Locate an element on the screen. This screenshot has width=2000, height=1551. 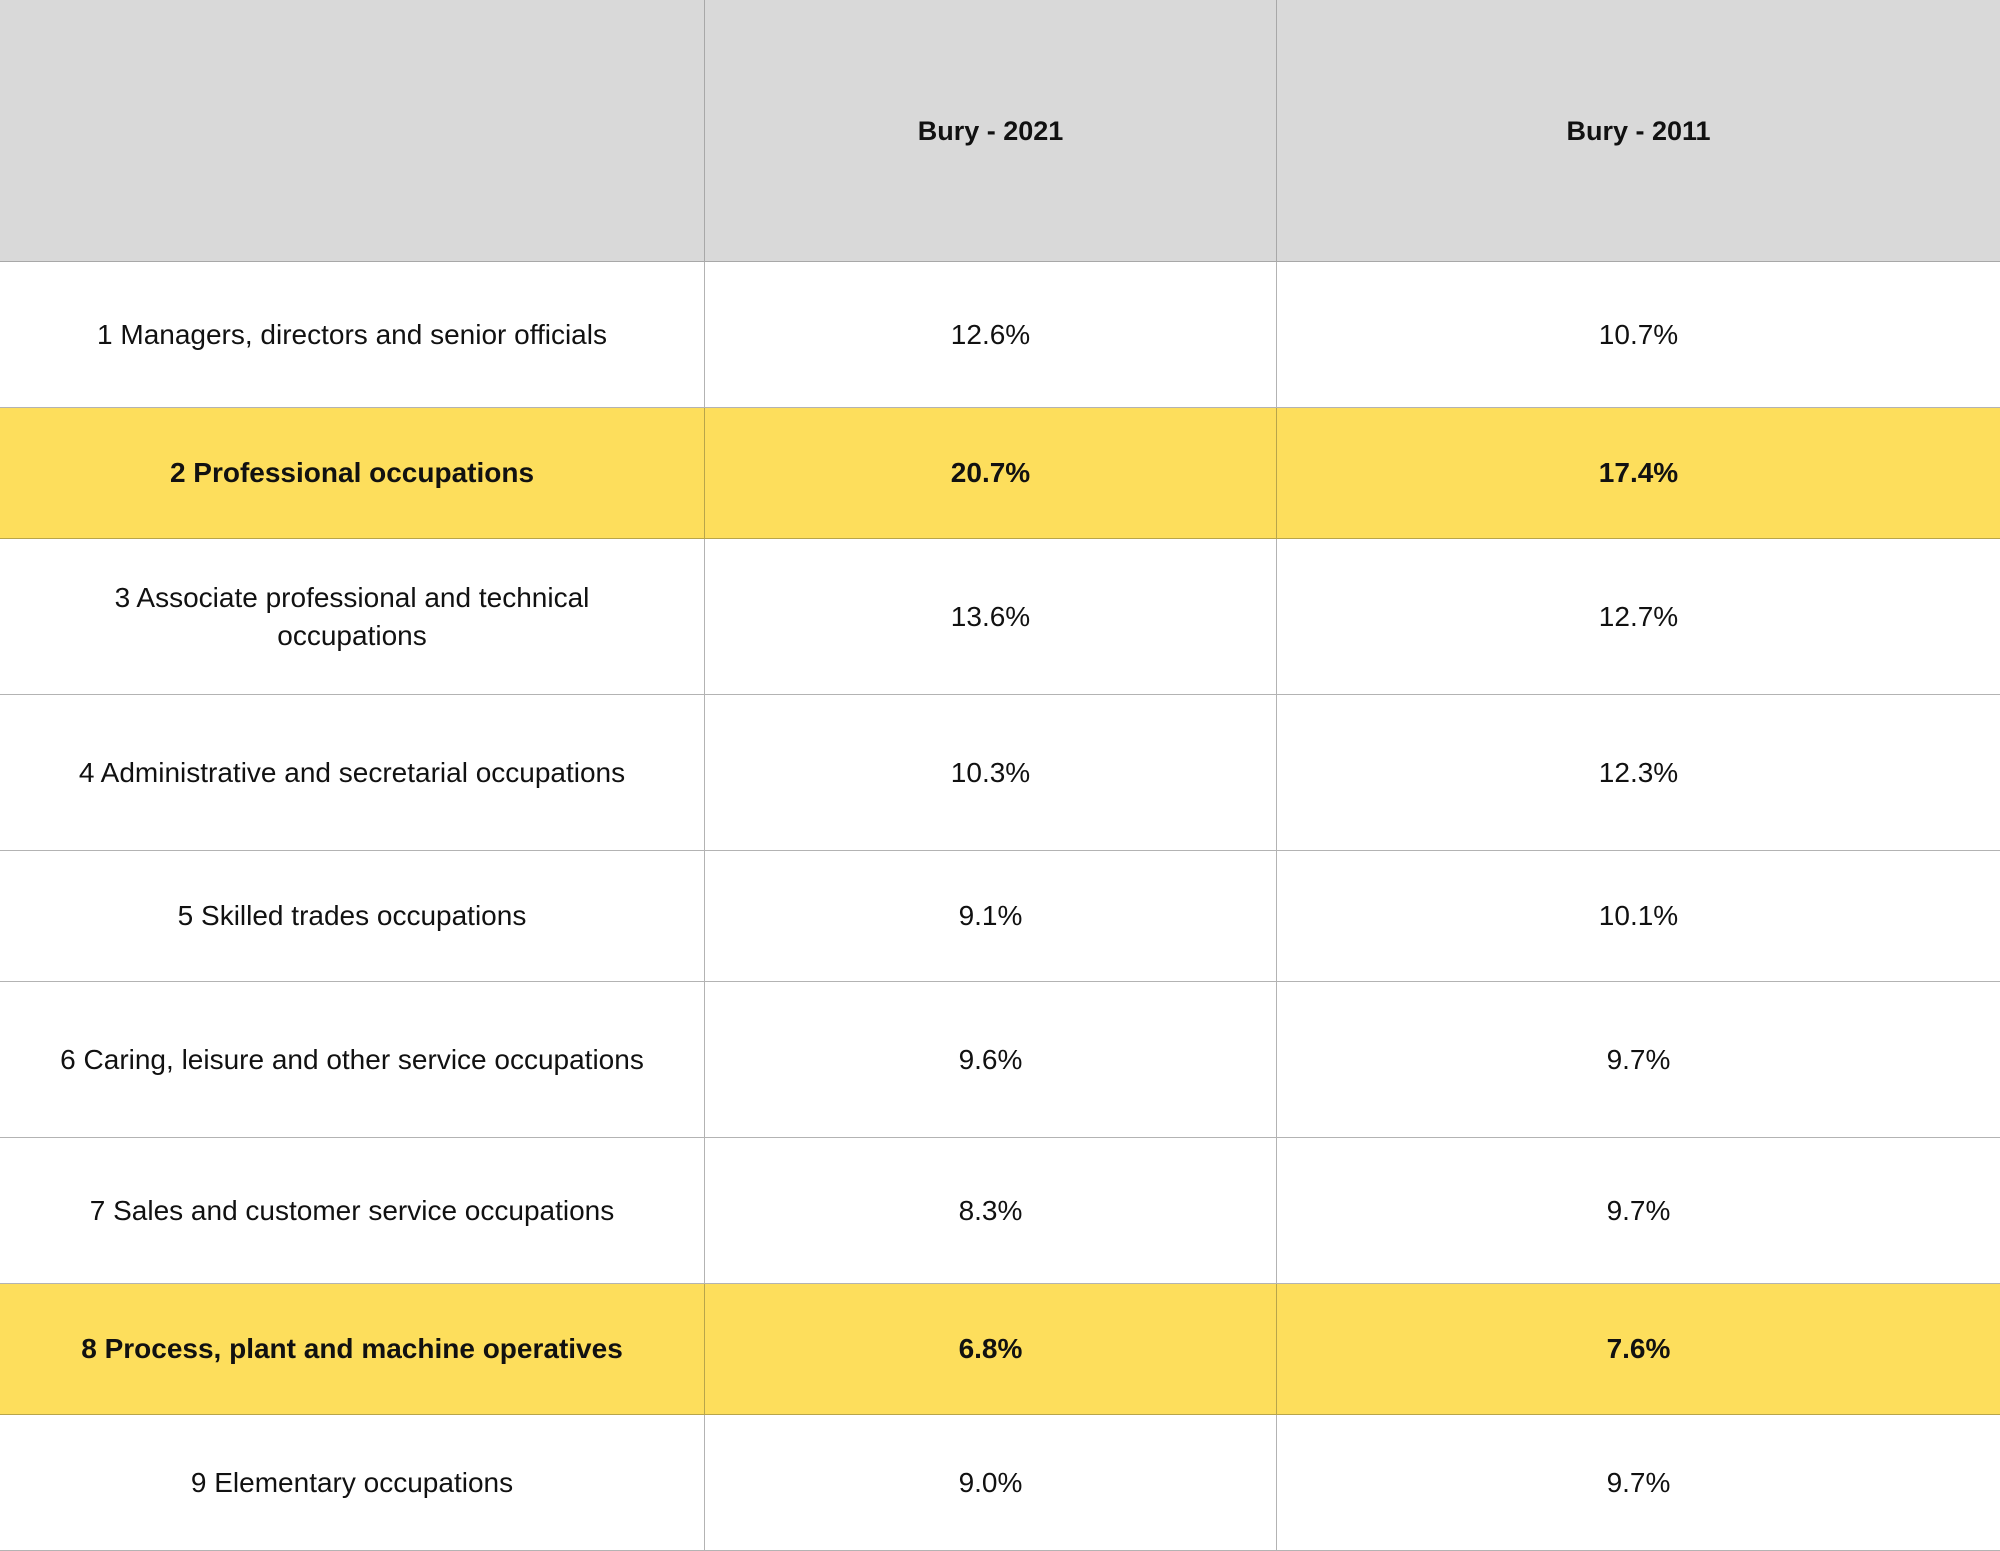
header-cell-bury-2021: Bury - 2021 is located at coordinates (991, 131).